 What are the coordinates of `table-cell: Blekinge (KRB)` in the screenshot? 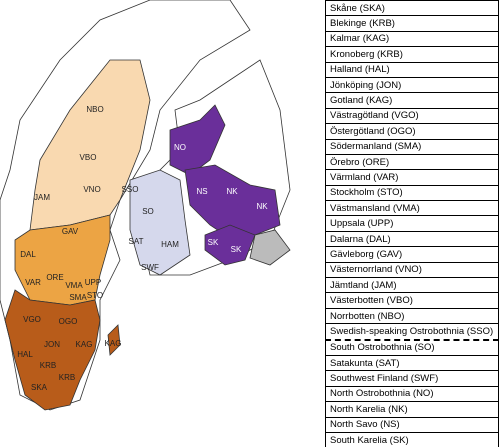 It's located at (412, 23).